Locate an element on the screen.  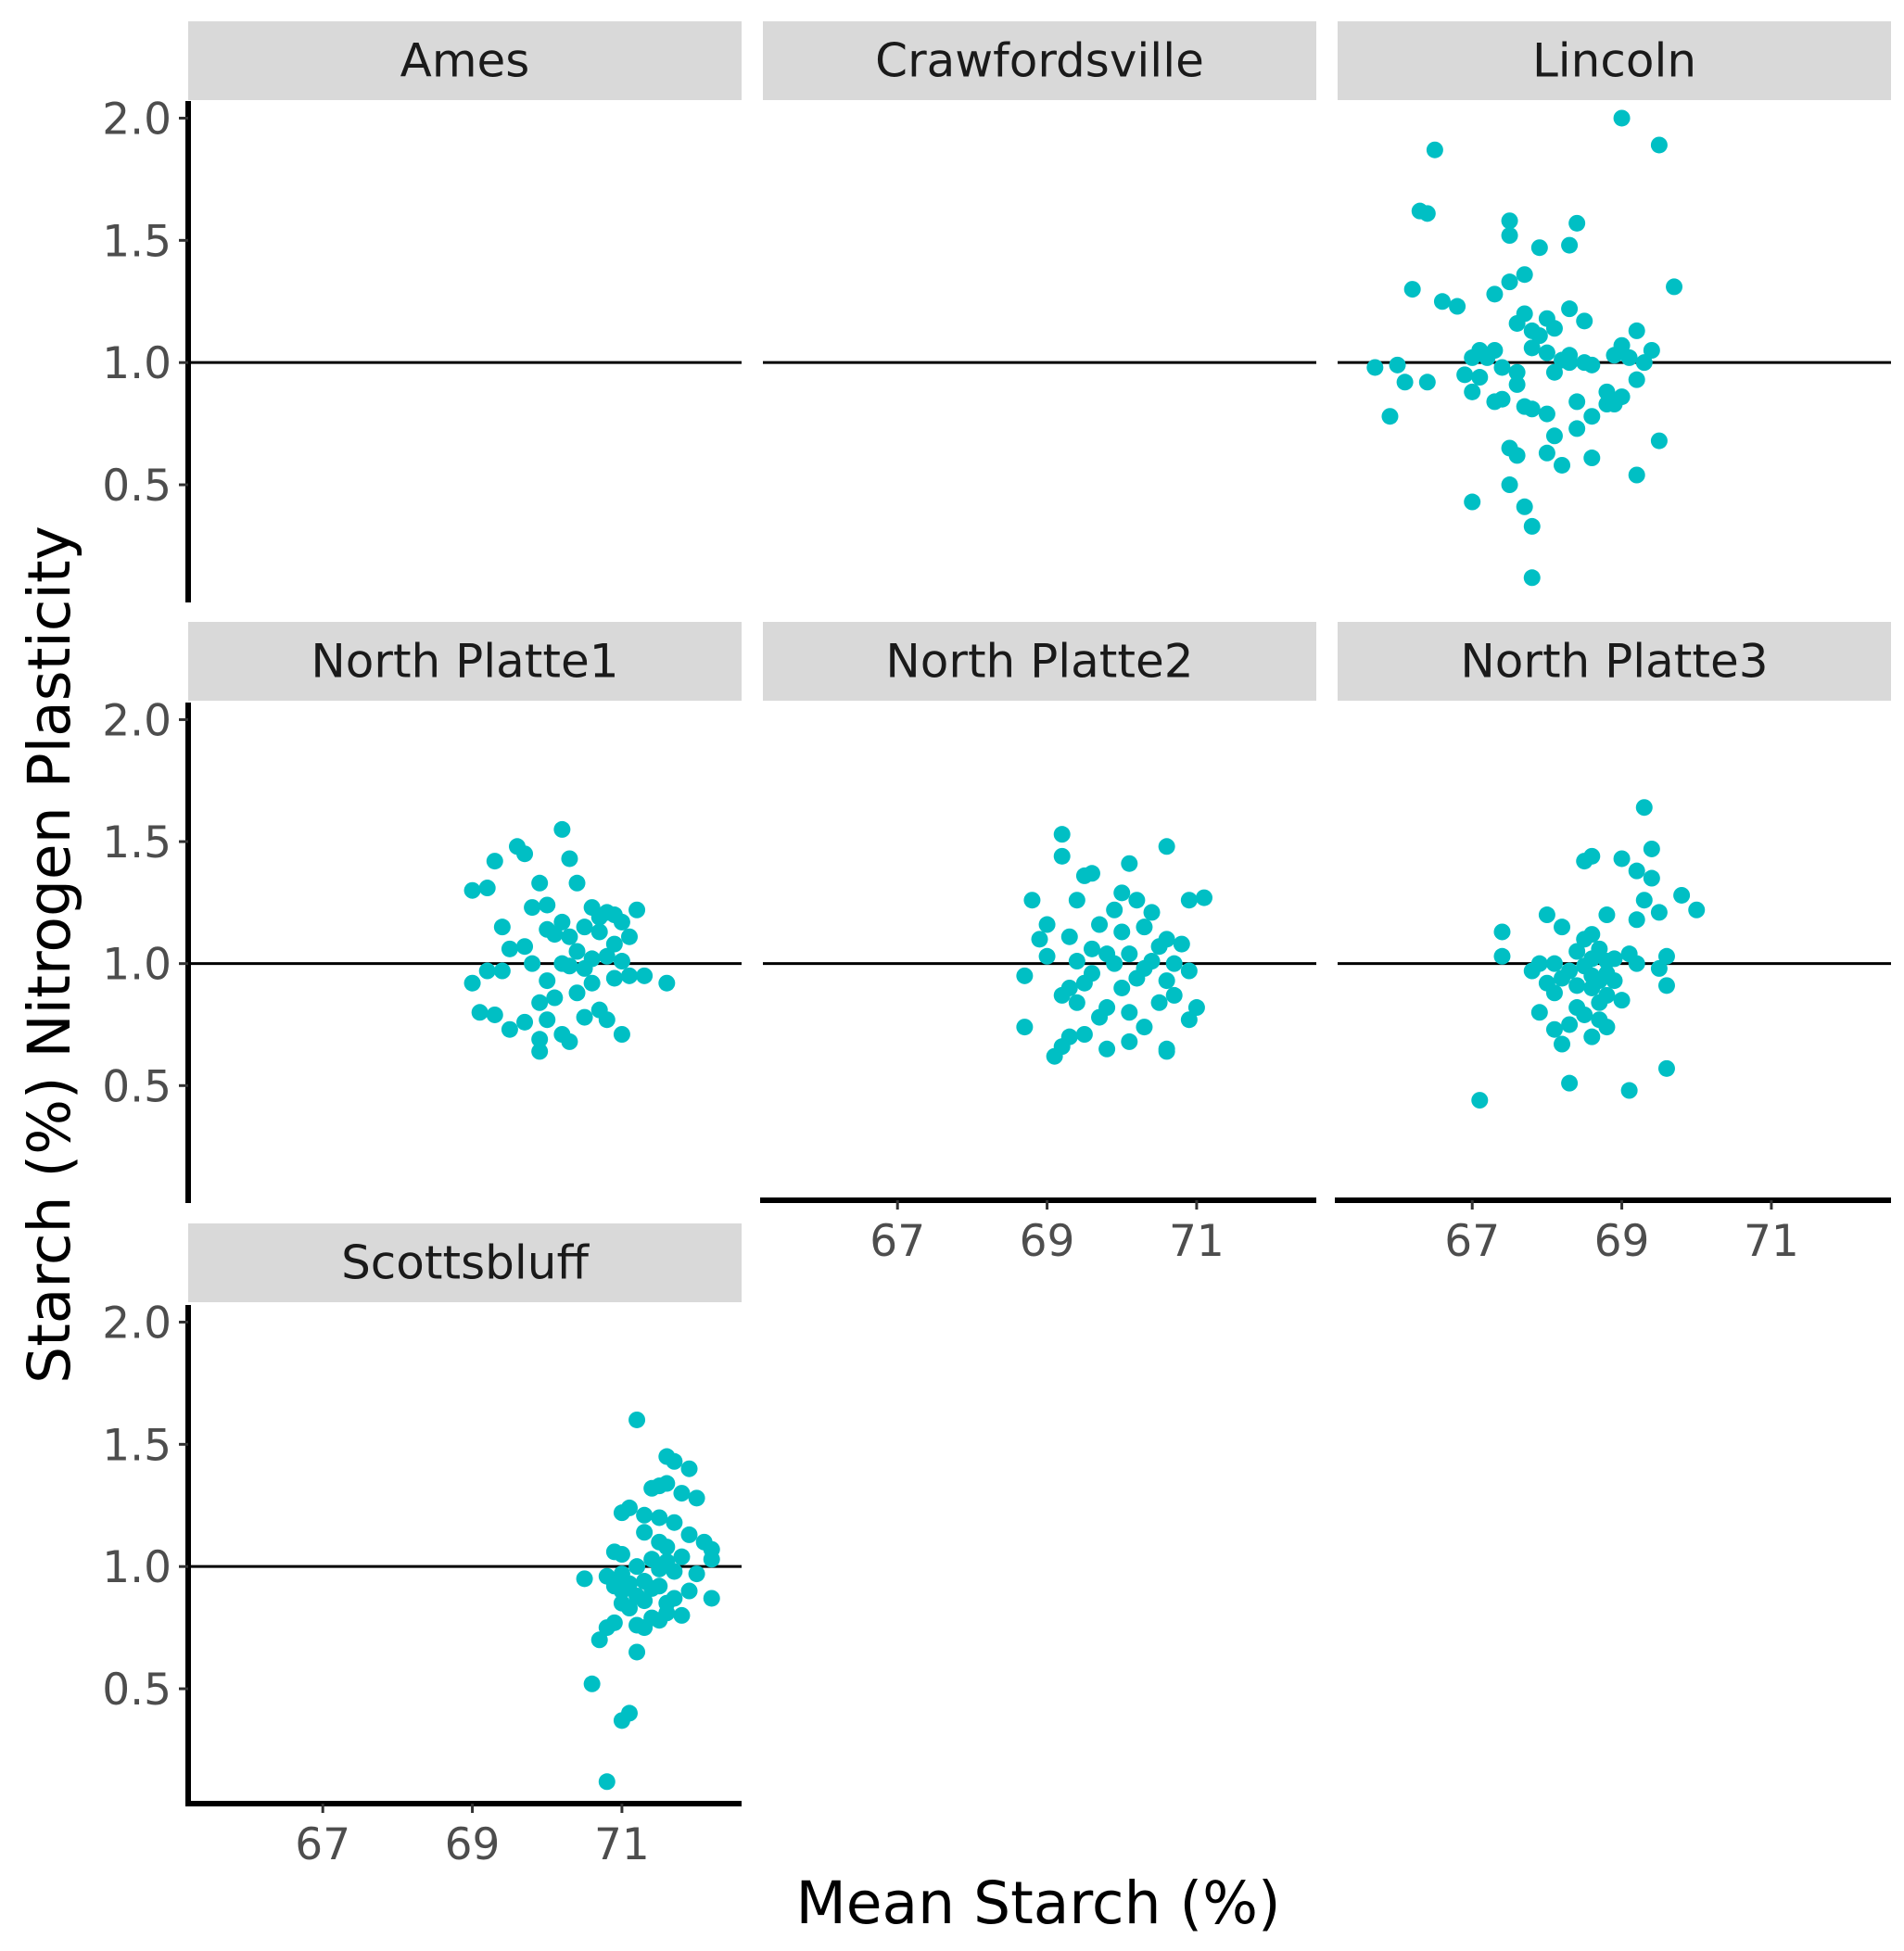
facet-north-platte3: North Platte3 67 69 71 is located at coordinates (1613, 944).